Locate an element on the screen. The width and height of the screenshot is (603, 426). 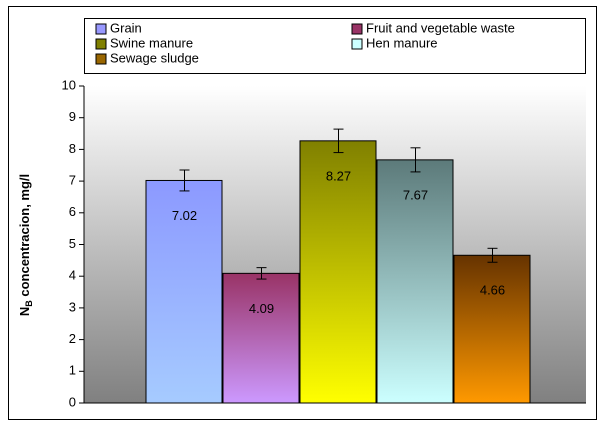
y-tick-label: 9 is located at coordinates (72, 116).